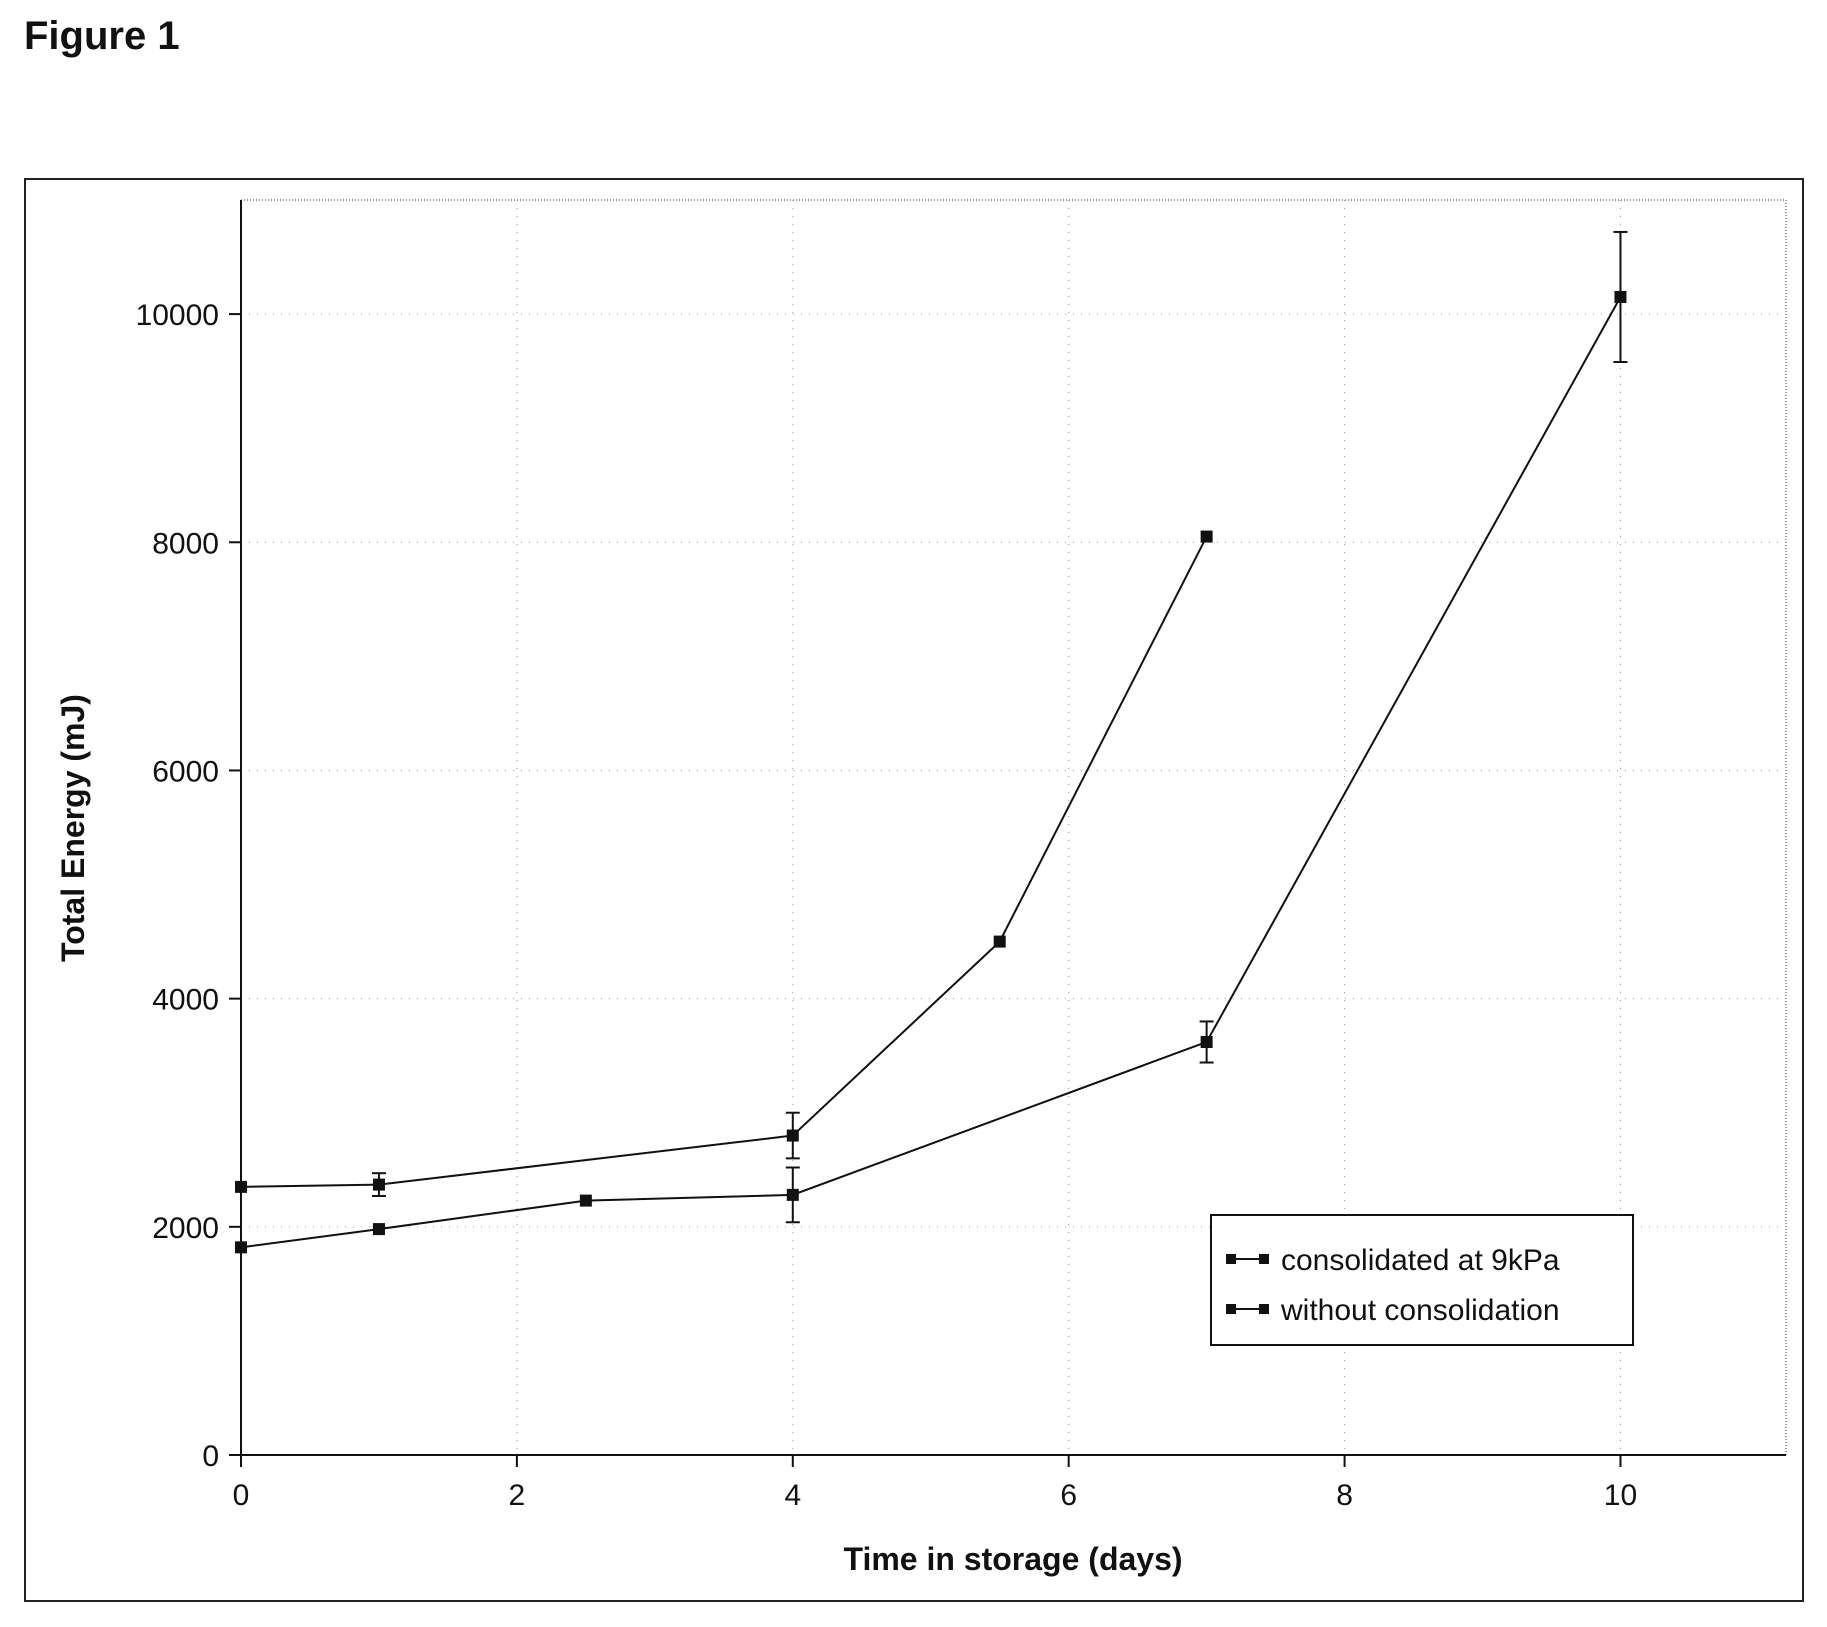 The width and height of the screenshot is (1827, 1627). I want to click on x-tick-label: 2, so click(517, 1495).